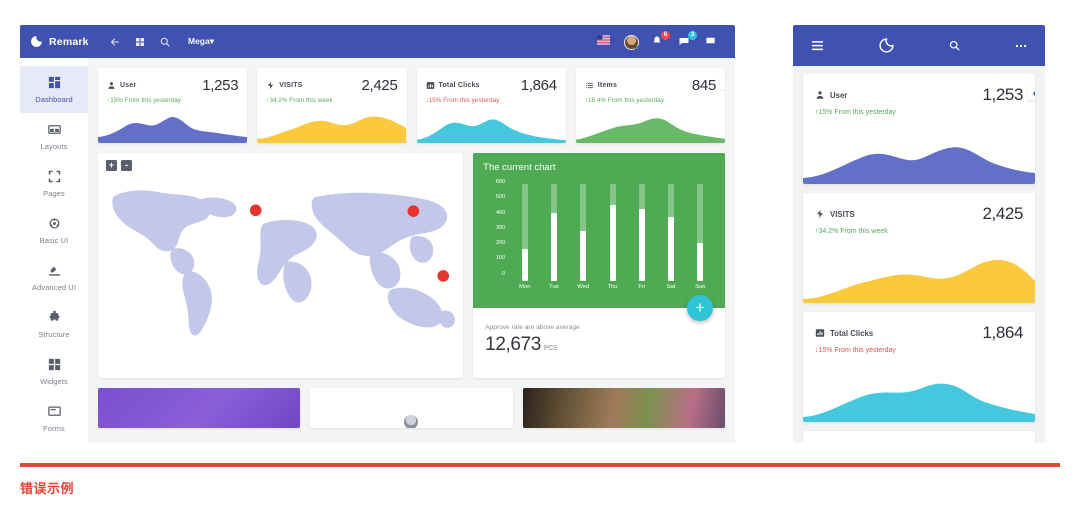 The image size is (1080, 521). Describe the element at coordinates (255, 210) in the screenshot. I see `marker-north-america` at that location.